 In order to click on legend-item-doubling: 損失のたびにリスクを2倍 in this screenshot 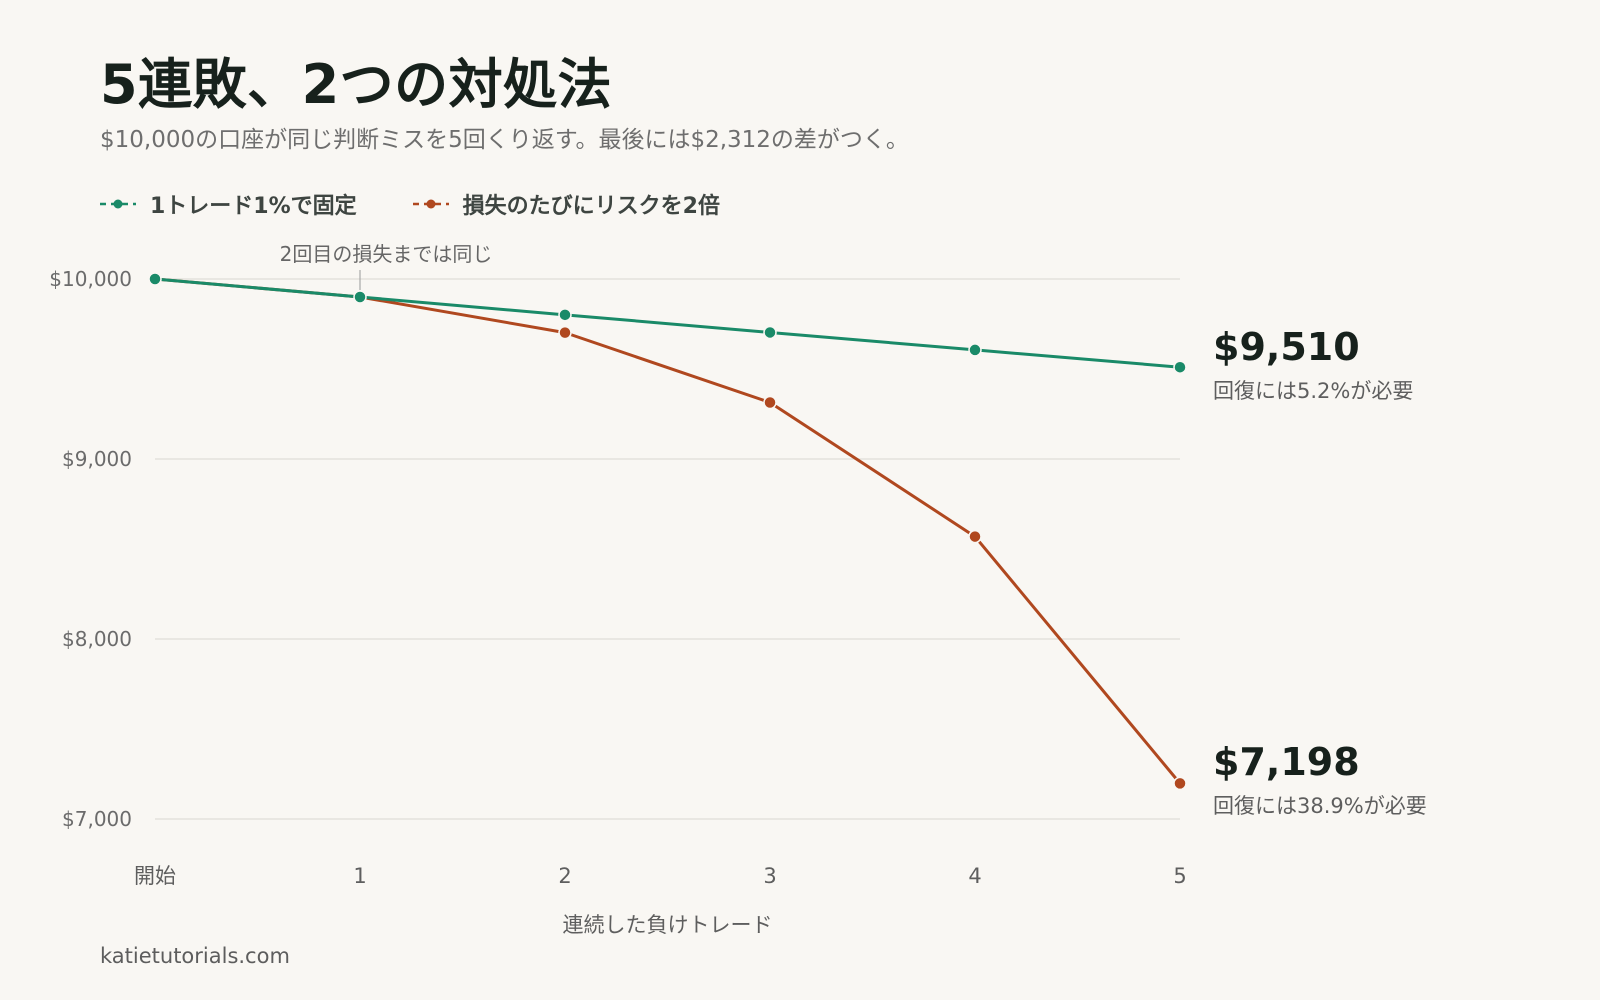, I will do `click(566, 204)`.